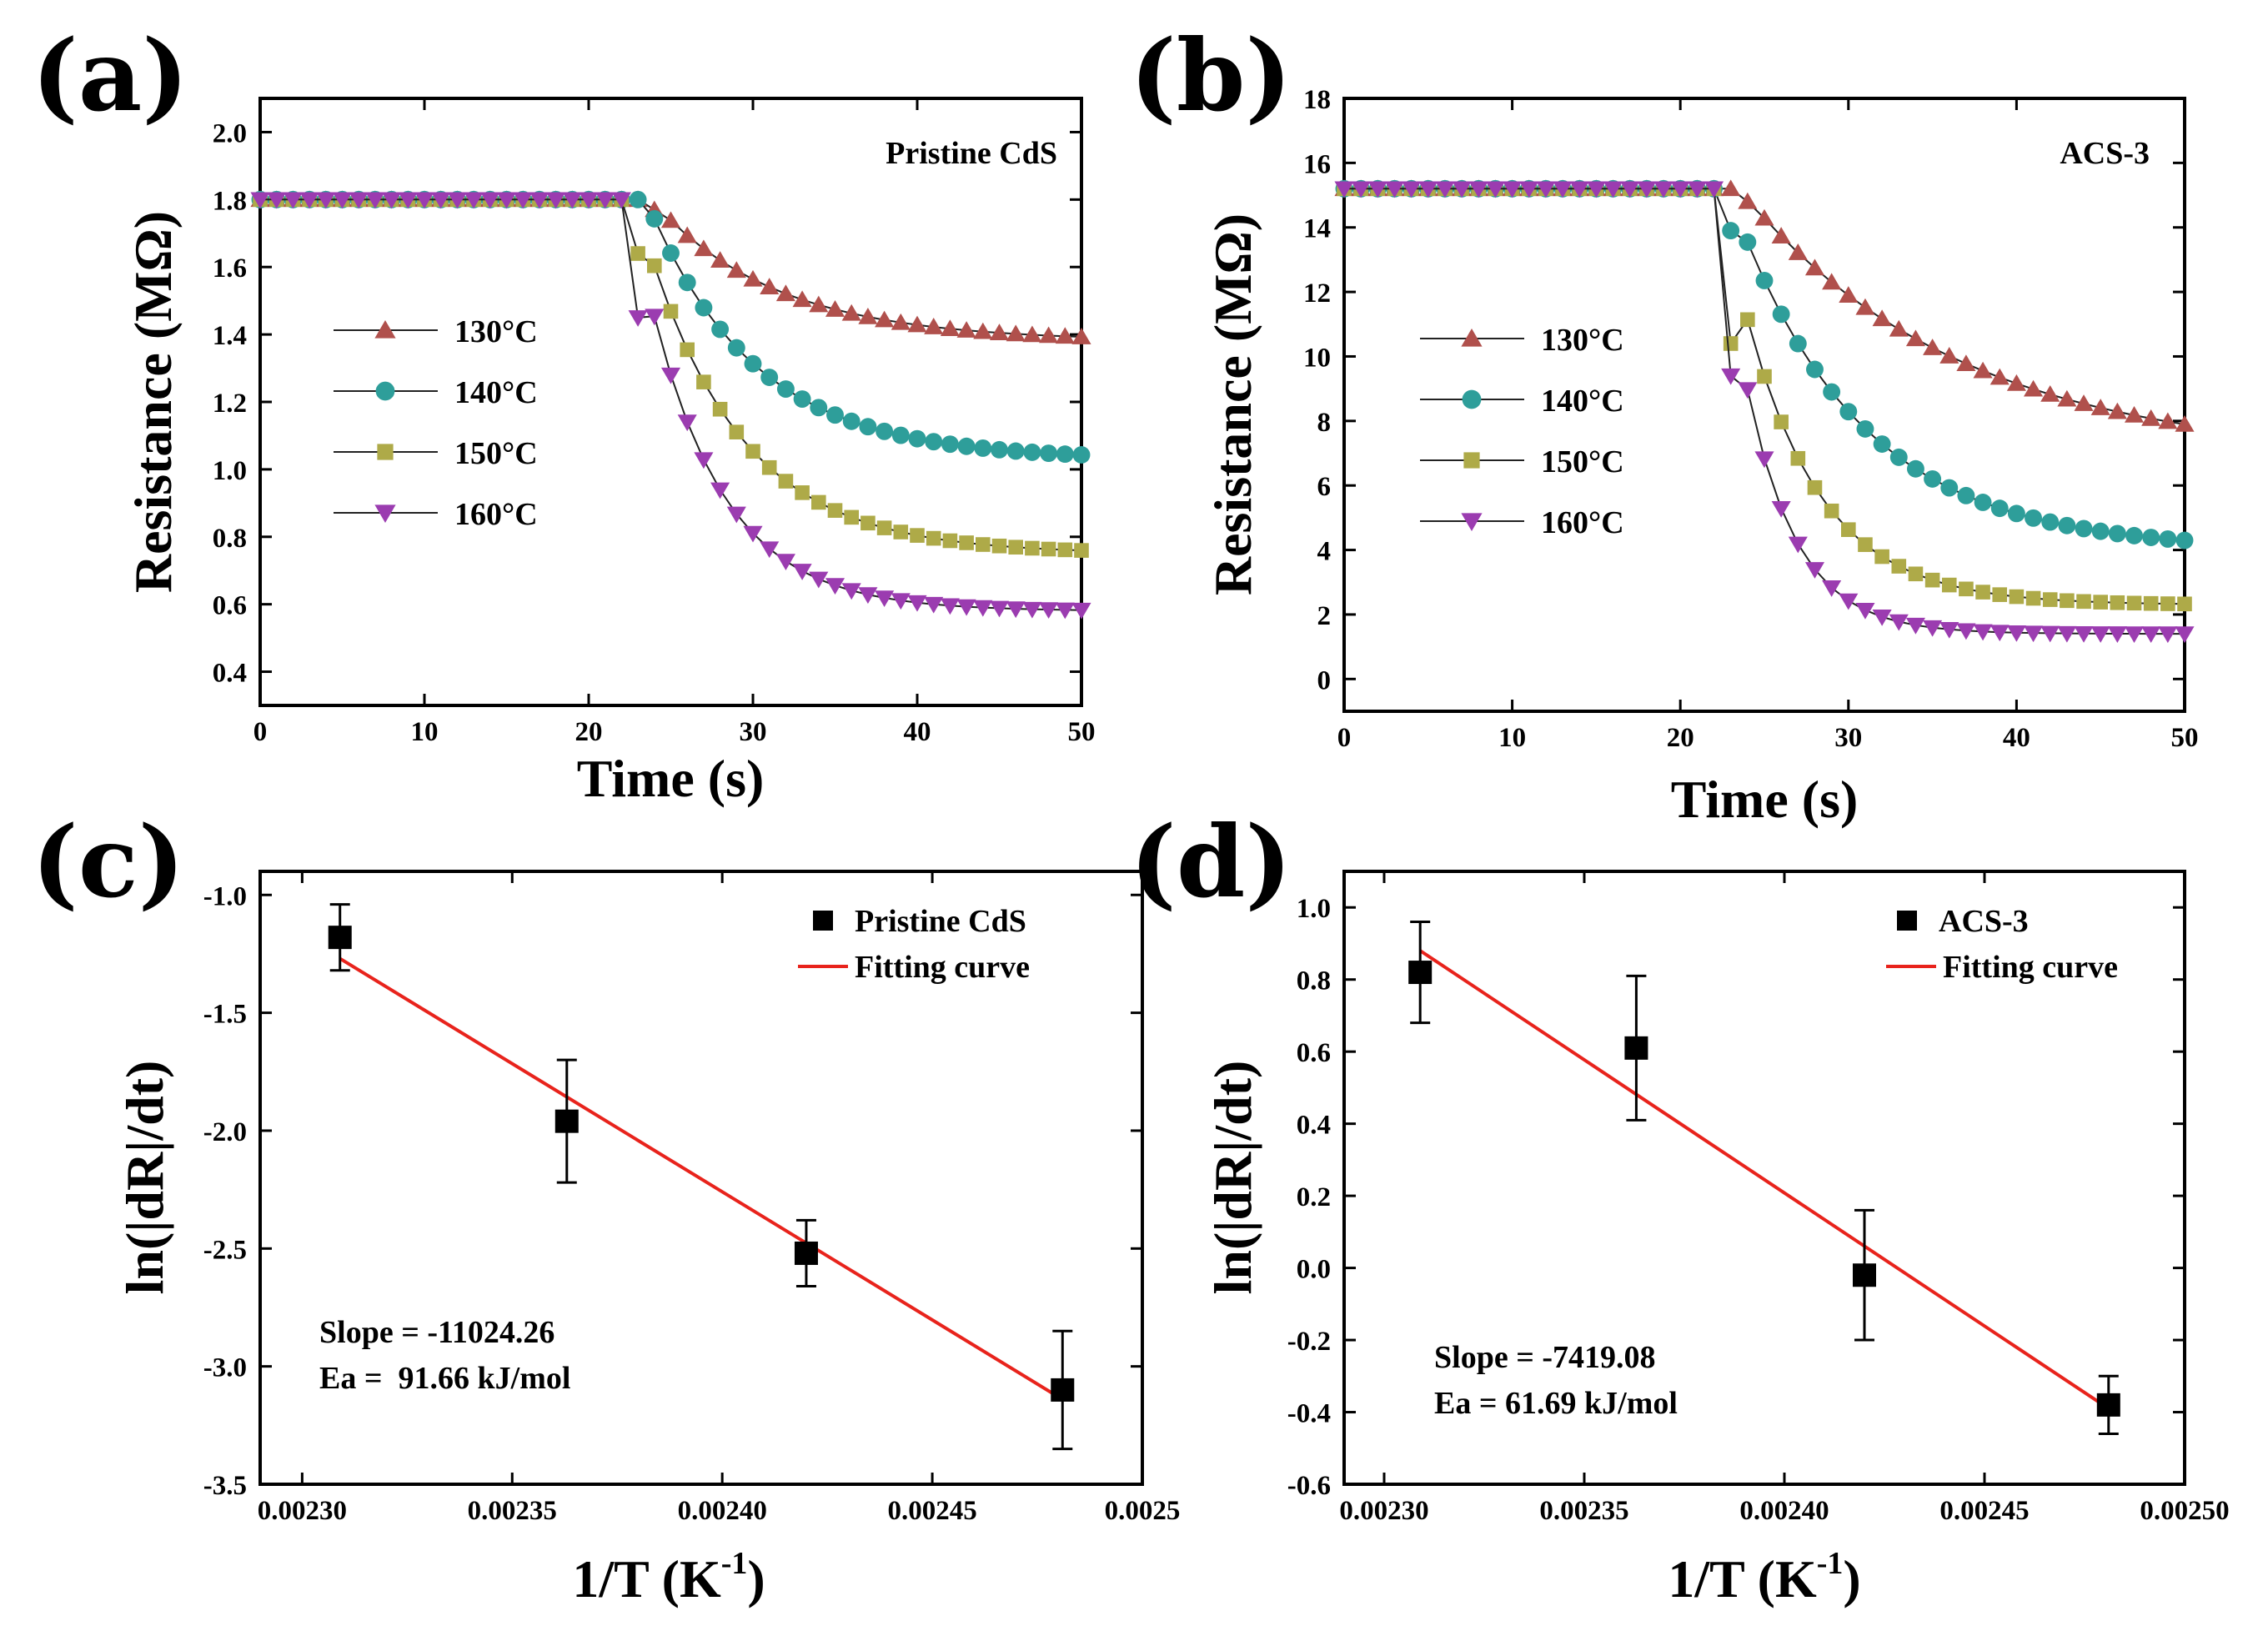  What do you see at coordinates (1143, 1511) in the screenshot?
I see `c-xtick-label: 0.0025` at bounding box center [1143, 1511].